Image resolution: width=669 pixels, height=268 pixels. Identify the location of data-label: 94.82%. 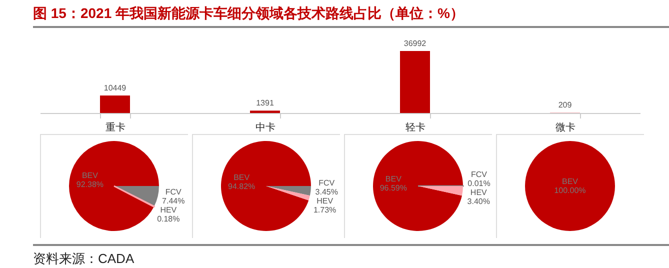
(242, 186).